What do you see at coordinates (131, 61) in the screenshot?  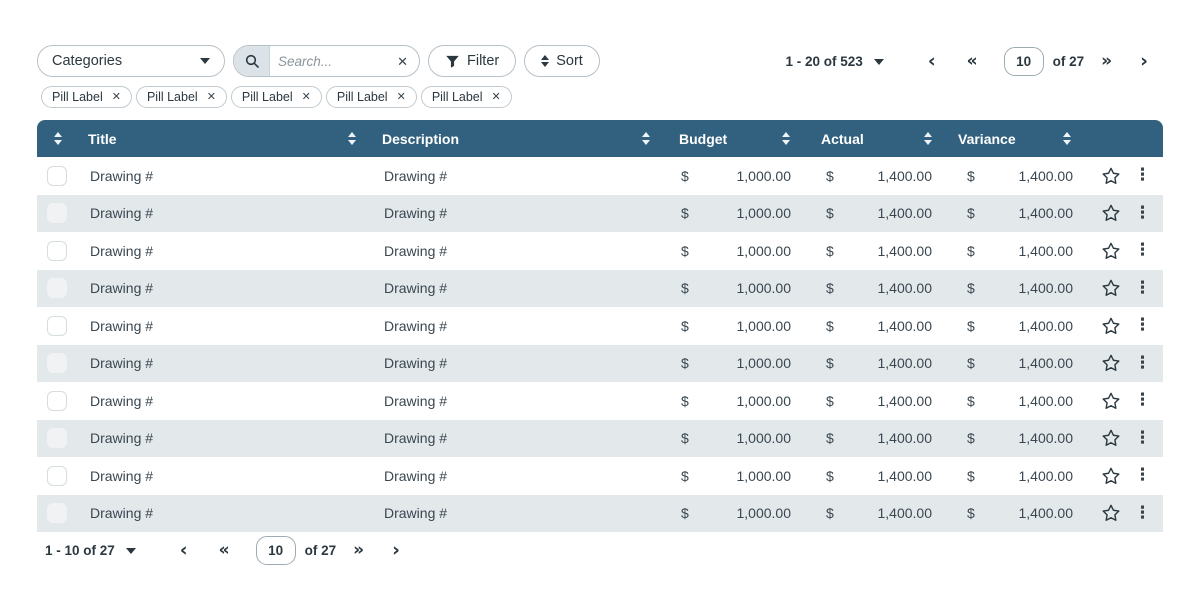 I see `categories-select: Categories` at bounding box center [131, 61].